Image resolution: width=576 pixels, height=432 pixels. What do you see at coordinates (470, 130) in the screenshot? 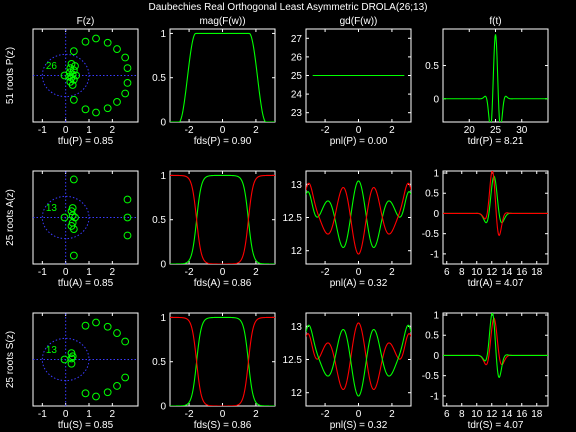
I see `x-tick-label: 20` at bounding box center [470, 130].